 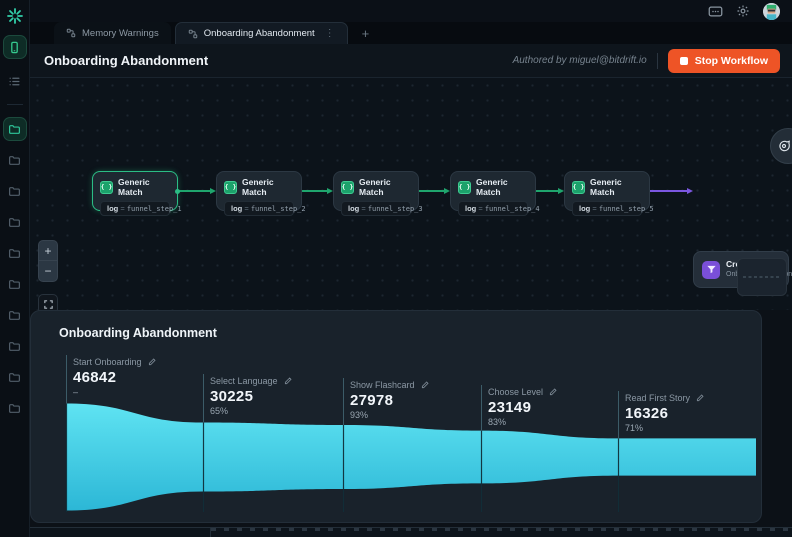 I want to click on funnel-step: Start Onboarding 46842 –, so click(x=114, y=377).